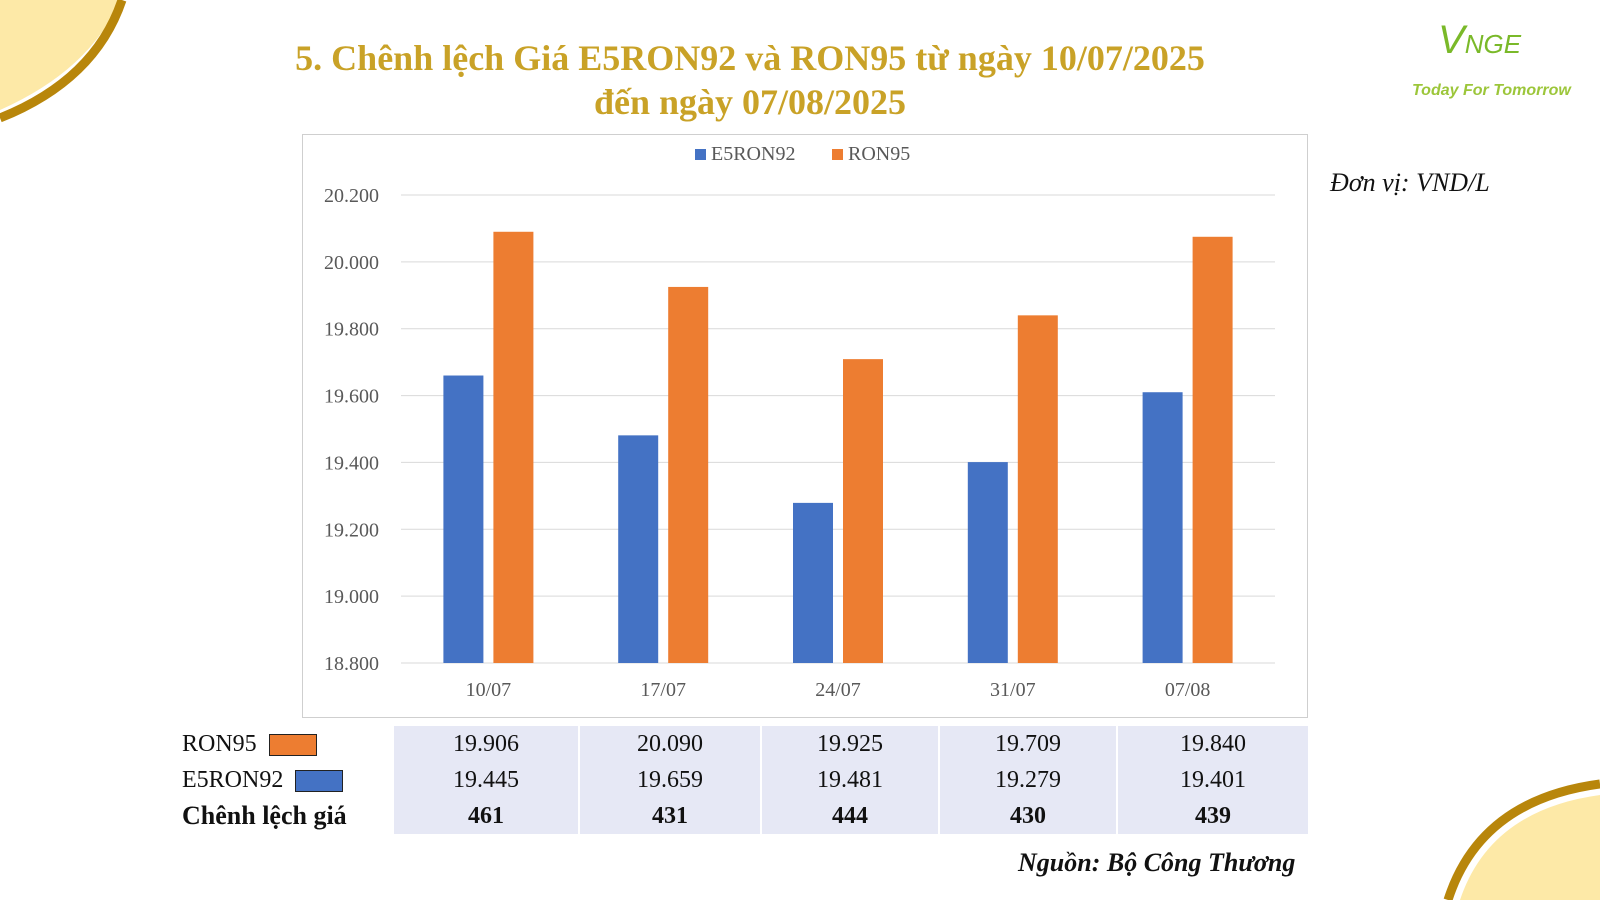 Image resolution: width=1600 pixels, height=900 pixels. Describe the element at coordinates (489, 690) in the screenshot. I see `x-tick-label: 10/07` at that location.